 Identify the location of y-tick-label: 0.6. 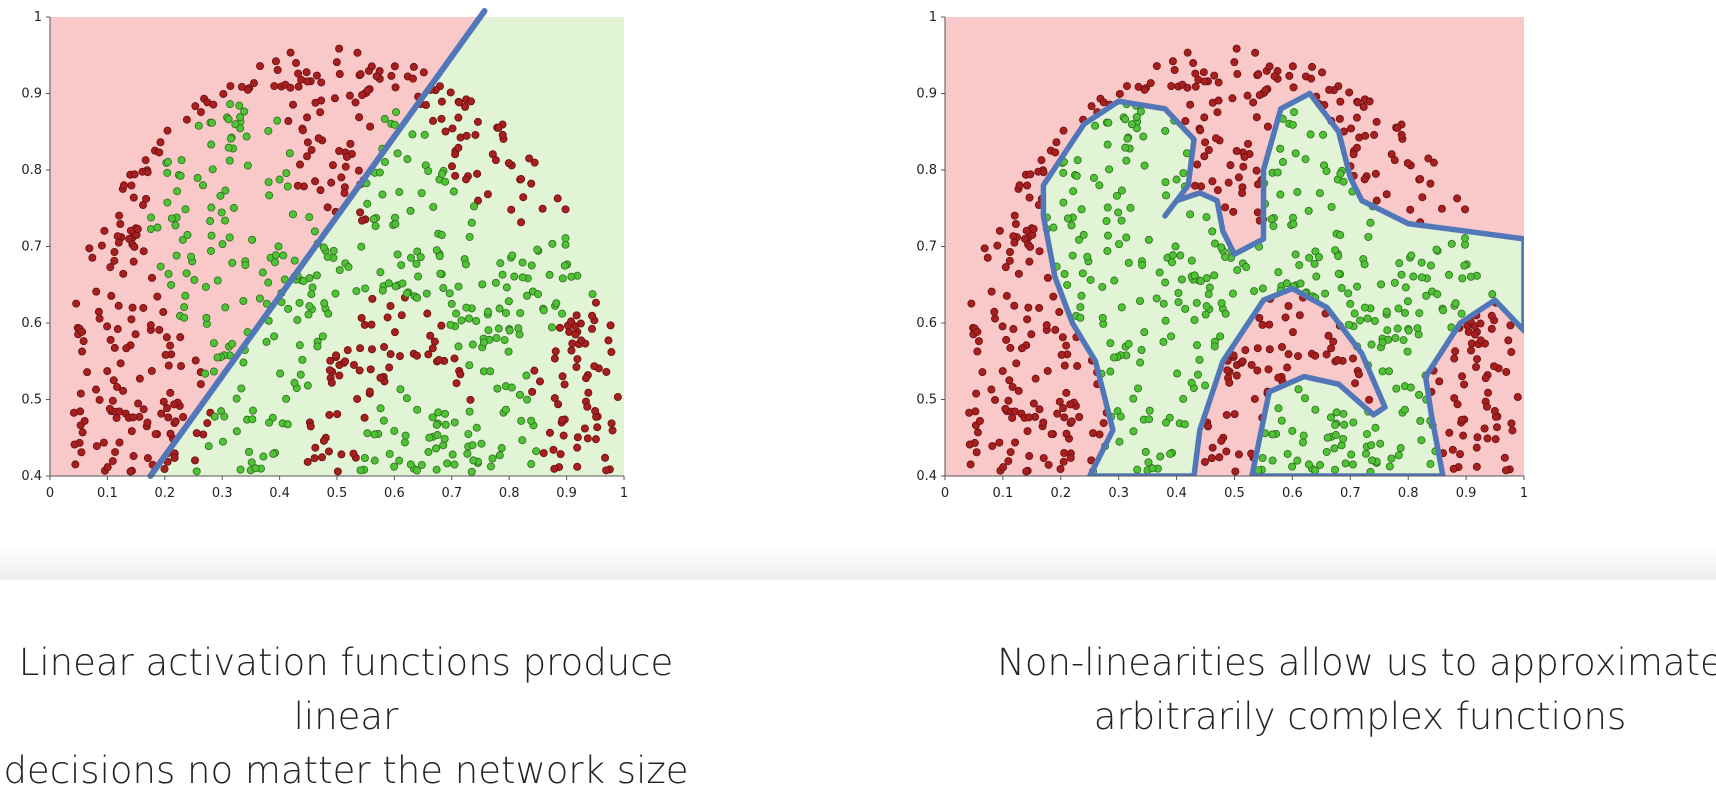
(926, 323).